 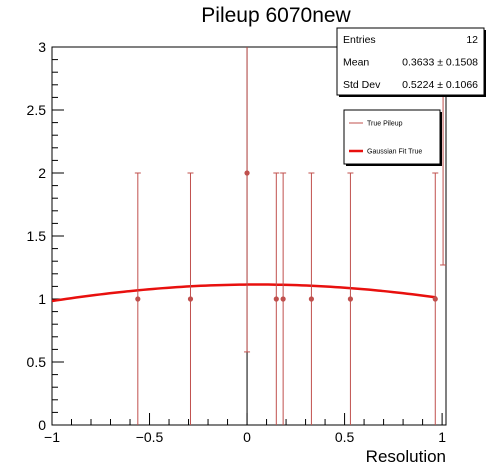 What do you see at coordinates (440, 85) in the screenshot?
I see `stats-value: 0.5224 ± 0.1066` at bounding box center [440, 85].